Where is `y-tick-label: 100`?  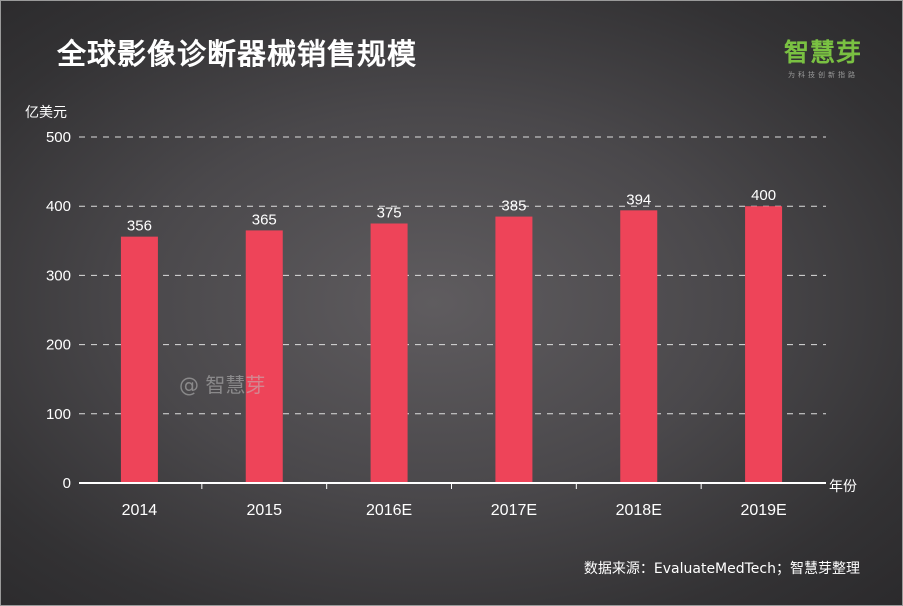
y-tick-label: 100 is located at coordinates (58, 414).